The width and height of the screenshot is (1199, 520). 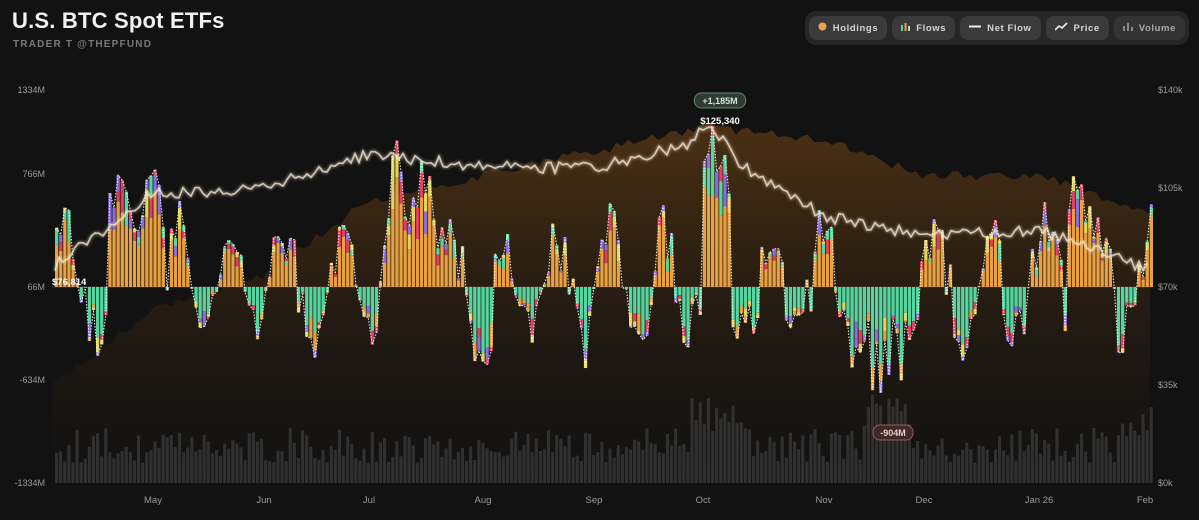 What do you see at coordinates (1077, 28) in the screenshot?
I see `price-toggle-button: Price` at bounding box center [1077, 28].